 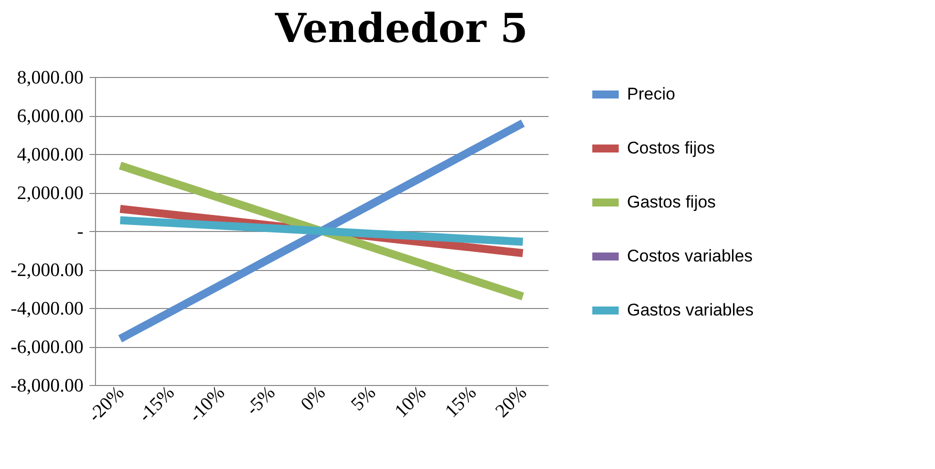 I want to click on x-tick-label: 0%, so click(x=313, y=399).